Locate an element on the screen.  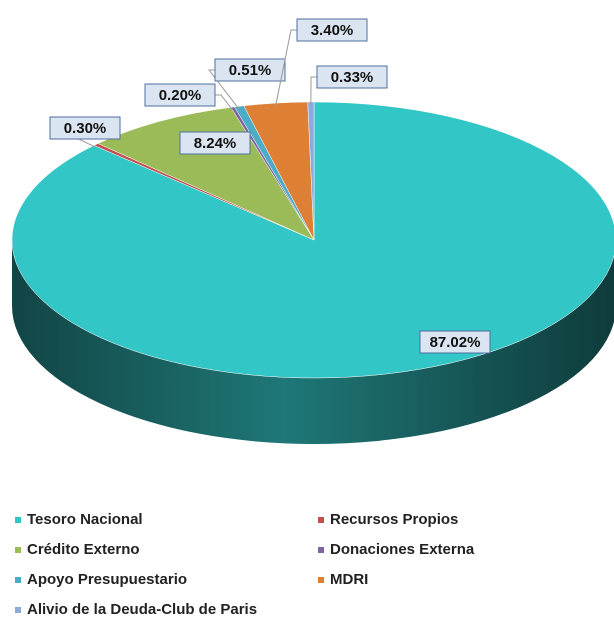
legend-label: Recursos Propios is located at coordinates (394, 519).